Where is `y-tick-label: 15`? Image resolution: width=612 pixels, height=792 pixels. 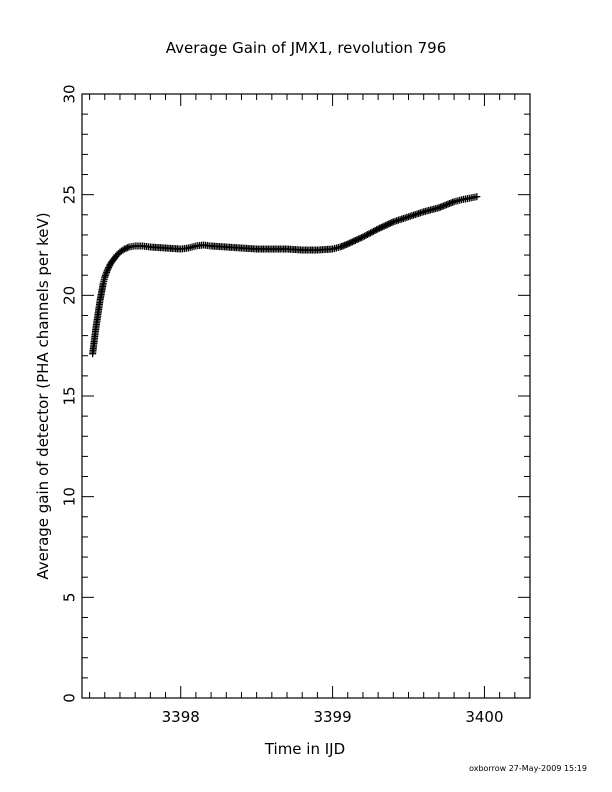 y-tick-label: 15 is located at coordinates (70, 395).